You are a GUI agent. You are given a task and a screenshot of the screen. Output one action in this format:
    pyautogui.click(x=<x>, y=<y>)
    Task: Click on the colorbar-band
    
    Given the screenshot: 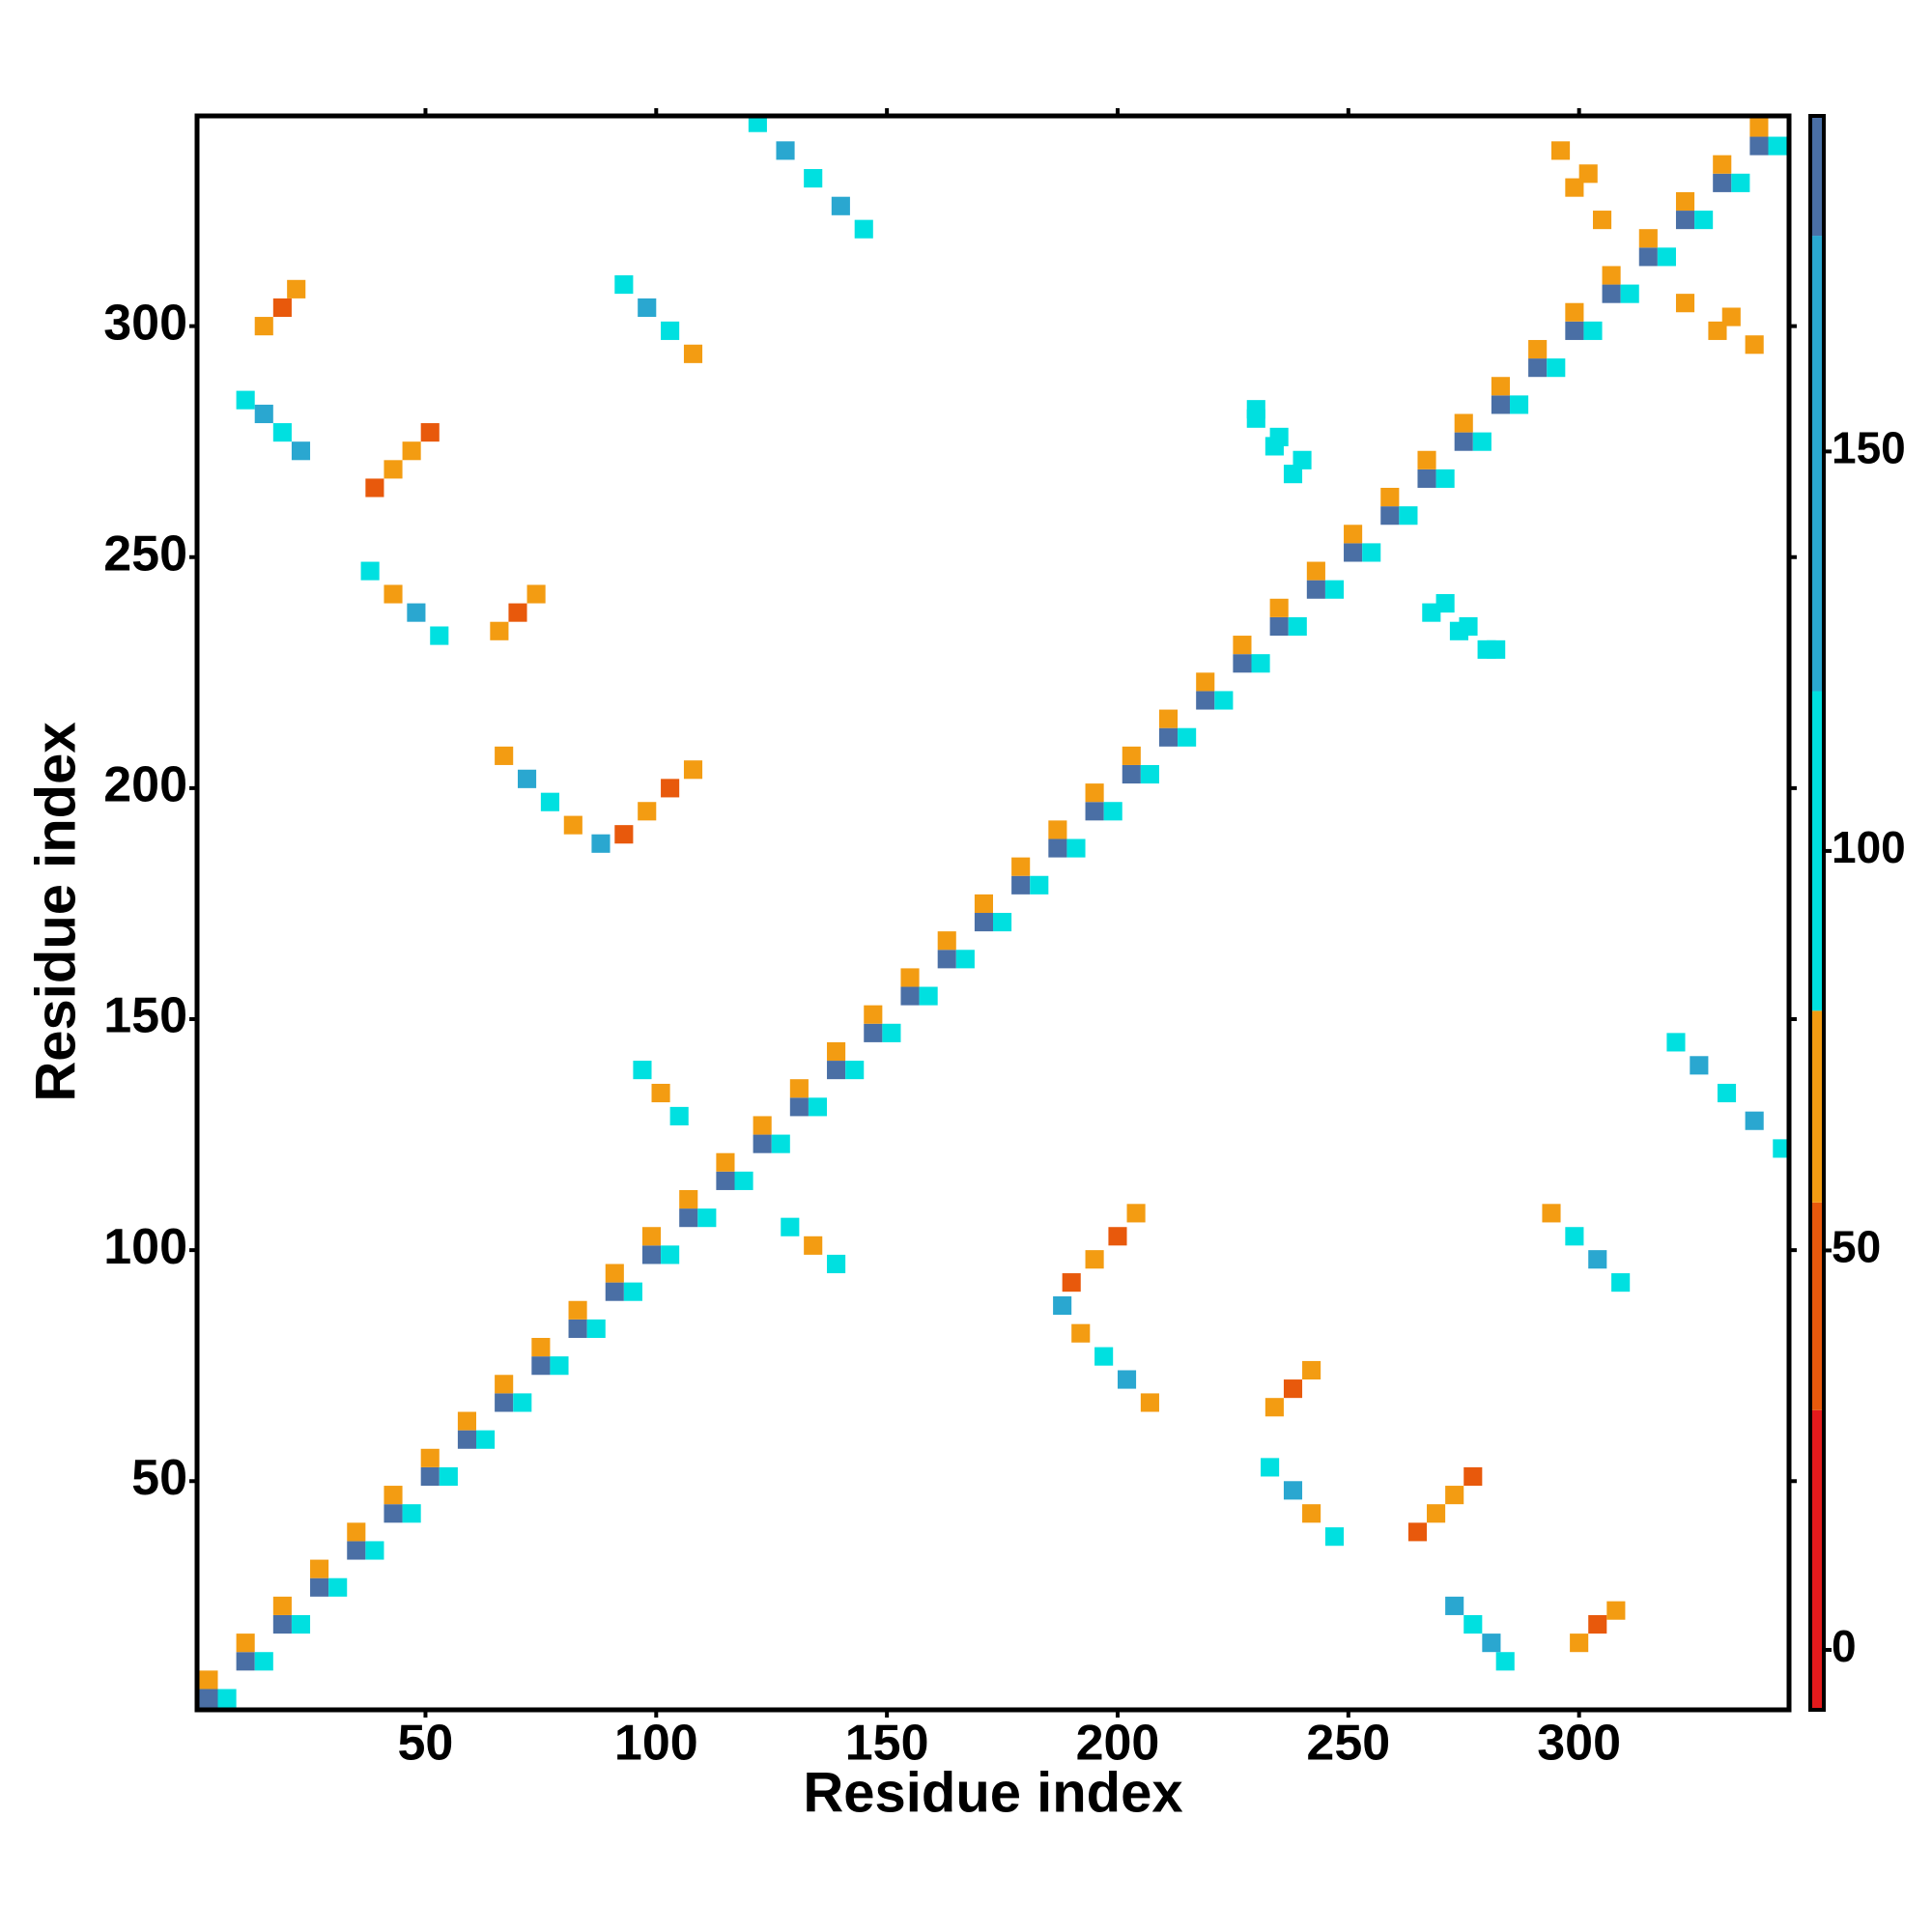 What is the action you would take?
    pyautogui.click(x=1817, y=1306)
    